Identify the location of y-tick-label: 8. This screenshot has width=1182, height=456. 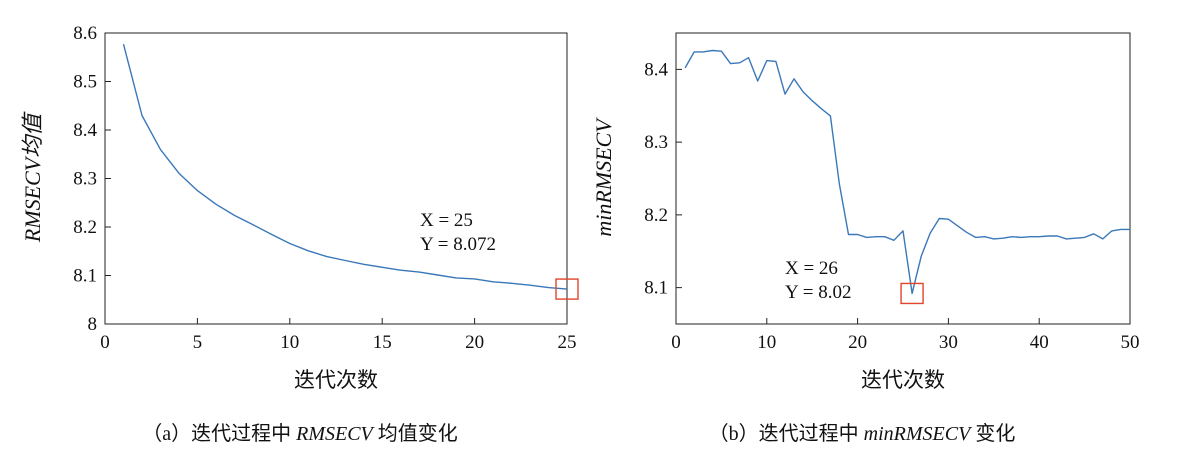
(93, 324).